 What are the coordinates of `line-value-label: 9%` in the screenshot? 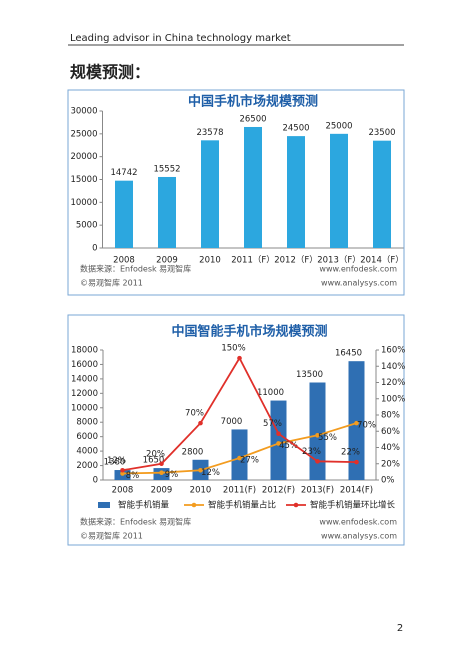 It's located at (172, 475).